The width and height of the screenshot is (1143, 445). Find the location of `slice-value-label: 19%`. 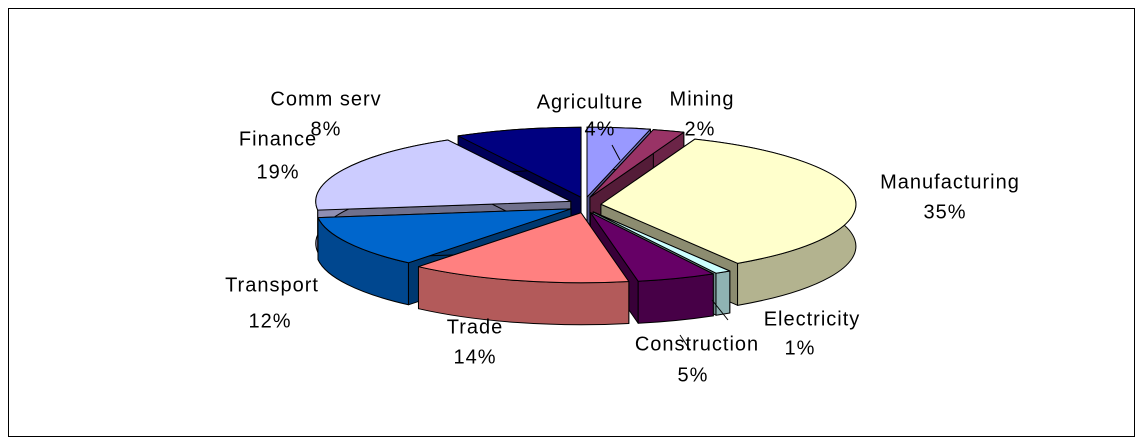

slice-value-label: 19% is located at coordinates (277, 172).